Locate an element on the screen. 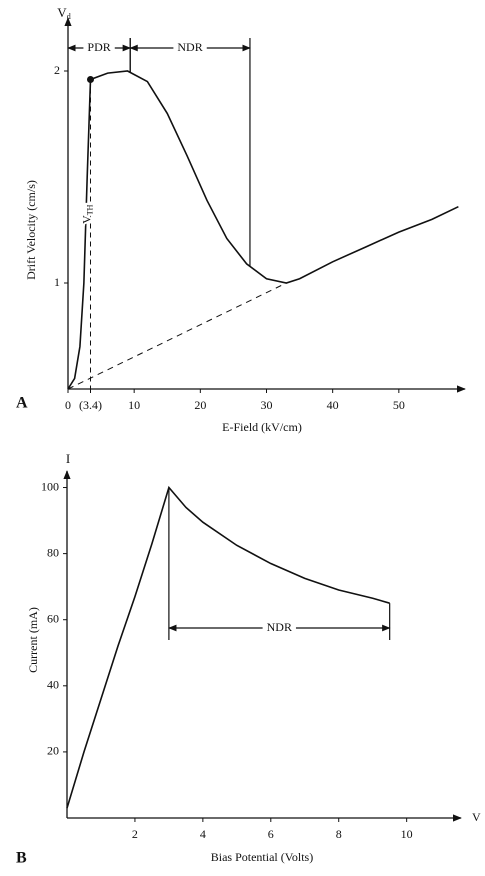  y-symbol: I is located at coordinates (68, 458).